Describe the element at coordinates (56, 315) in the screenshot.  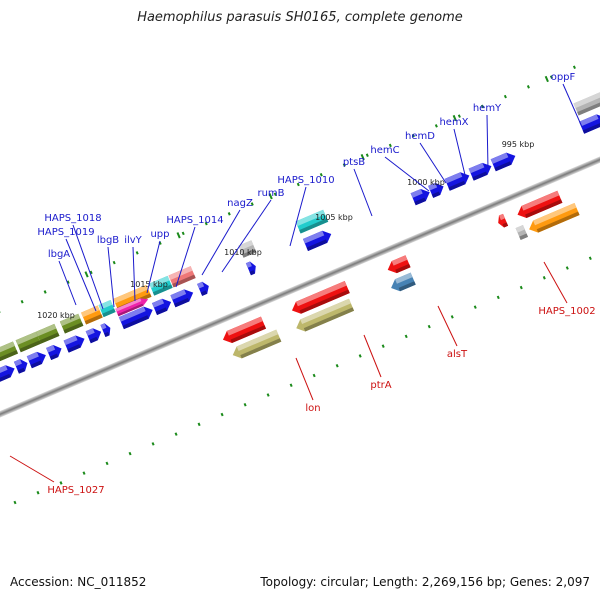
I see `scale-label: 1020 kbp` at that location.